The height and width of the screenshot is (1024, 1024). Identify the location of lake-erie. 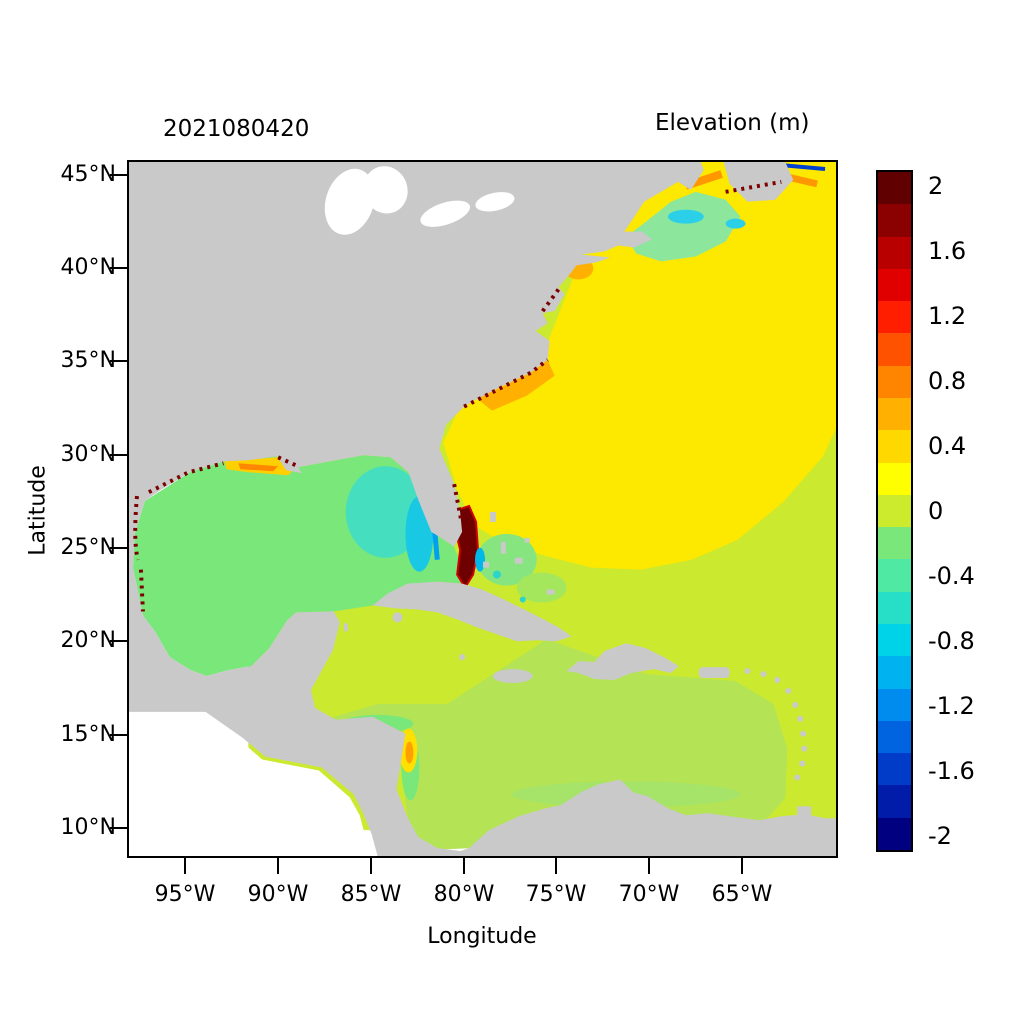
(445, 213).